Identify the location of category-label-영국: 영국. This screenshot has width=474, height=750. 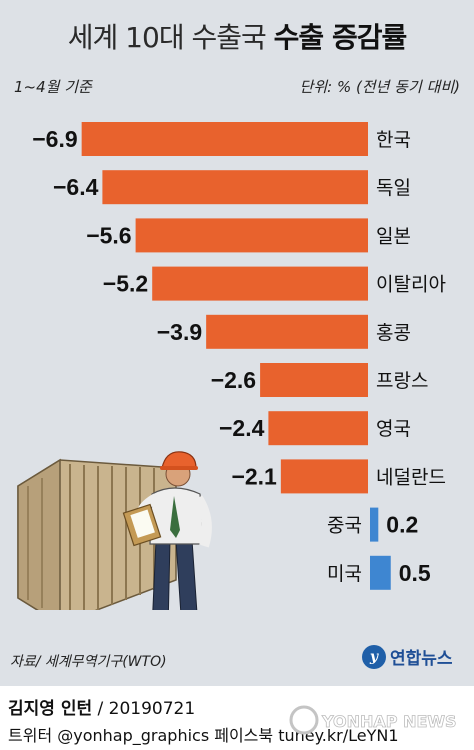
(393, 429).